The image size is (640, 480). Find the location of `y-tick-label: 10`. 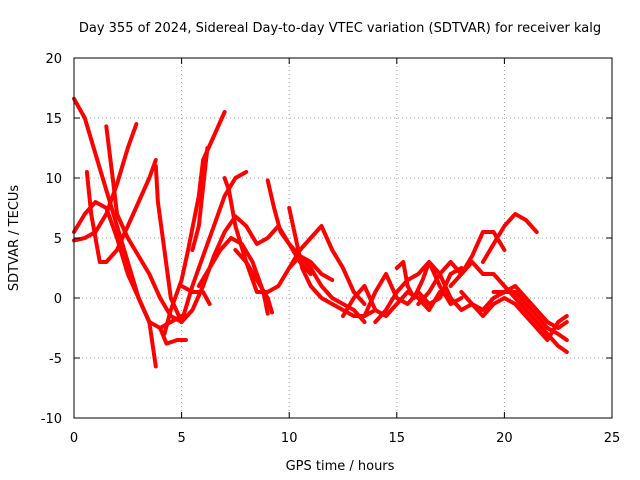

y-tick-label: 10 is located at coordinates (53, 179).